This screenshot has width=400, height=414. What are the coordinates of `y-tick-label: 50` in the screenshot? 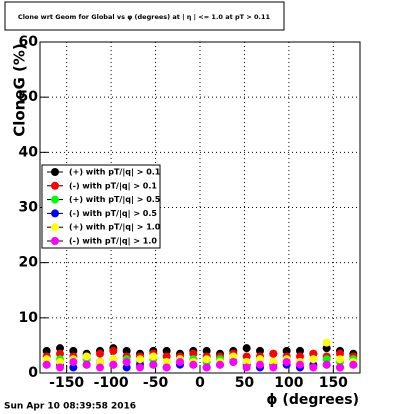 It's located at (29, 97).